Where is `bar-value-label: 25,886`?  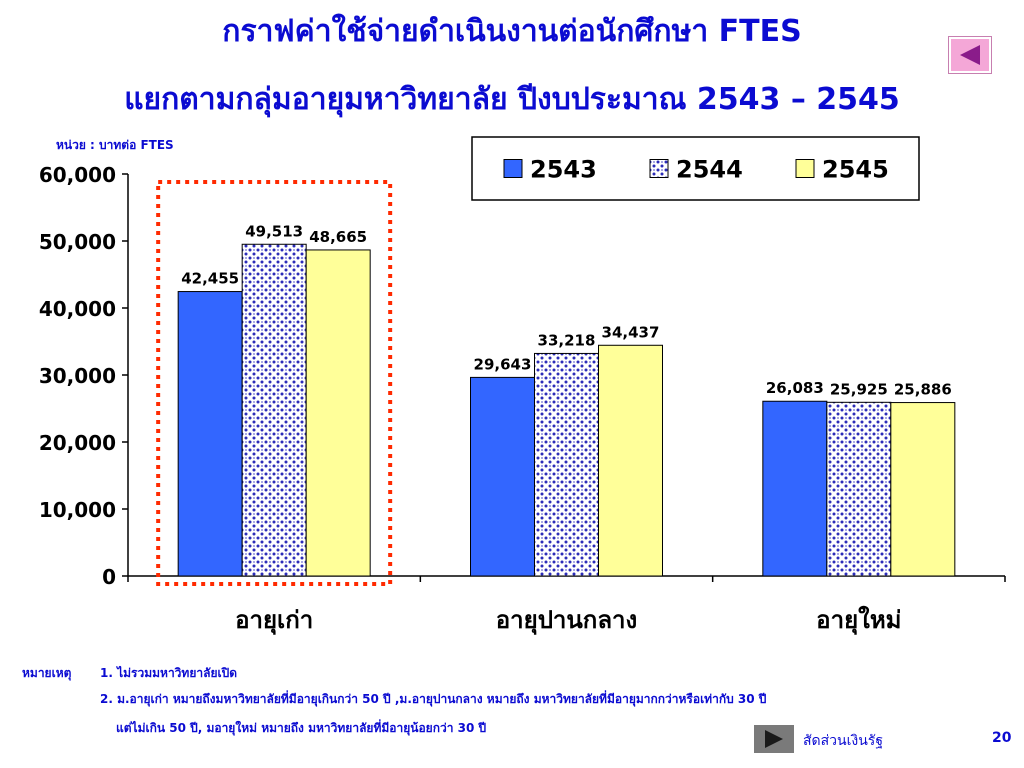
bar-value-label: 25,886 is located at coordinates (923, 390).